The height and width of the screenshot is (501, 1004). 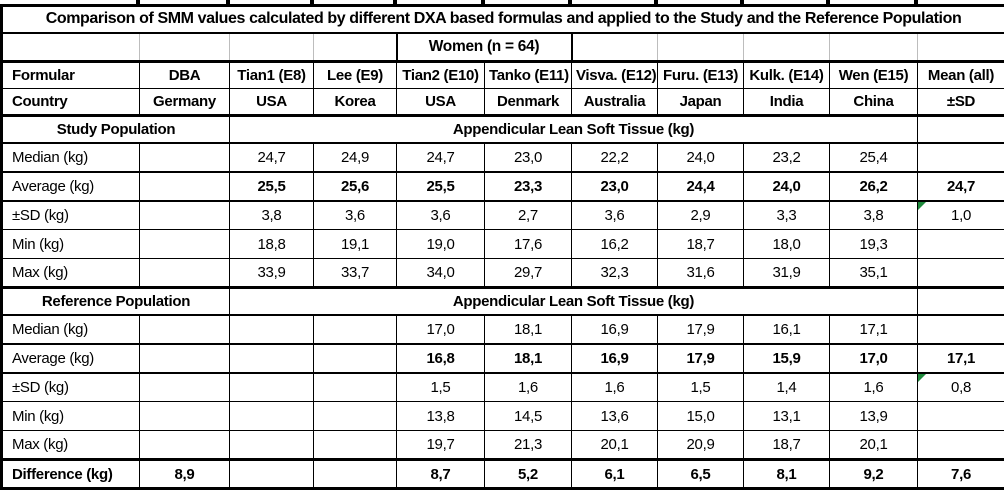 I want to click on country-cell: Australia, so click(x=614, y=102).